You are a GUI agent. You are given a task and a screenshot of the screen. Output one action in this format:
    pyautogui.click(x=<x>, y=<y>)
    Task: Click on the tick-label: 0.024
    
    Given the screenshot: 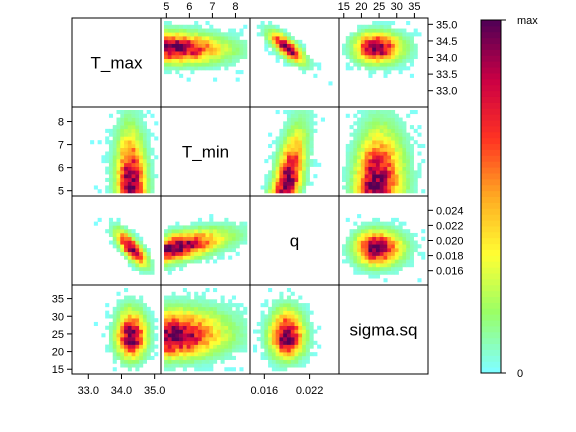 What is the action you would take?
    pyautogui.click(x=450, y=211)
    